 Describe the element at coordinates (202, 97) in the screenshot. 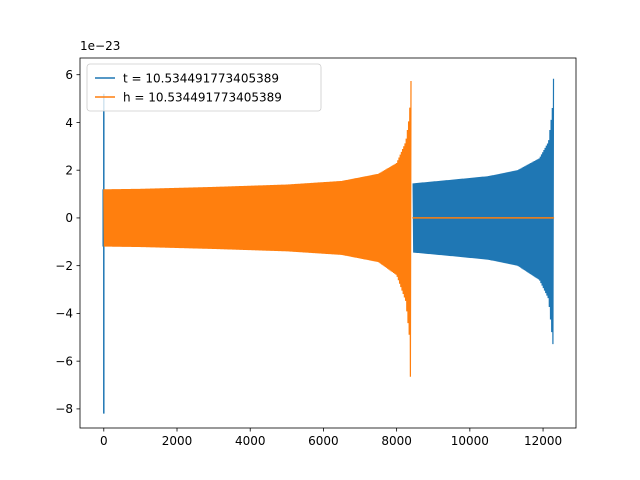

I see `legend-label: h = 10.534491773405389` at that location.